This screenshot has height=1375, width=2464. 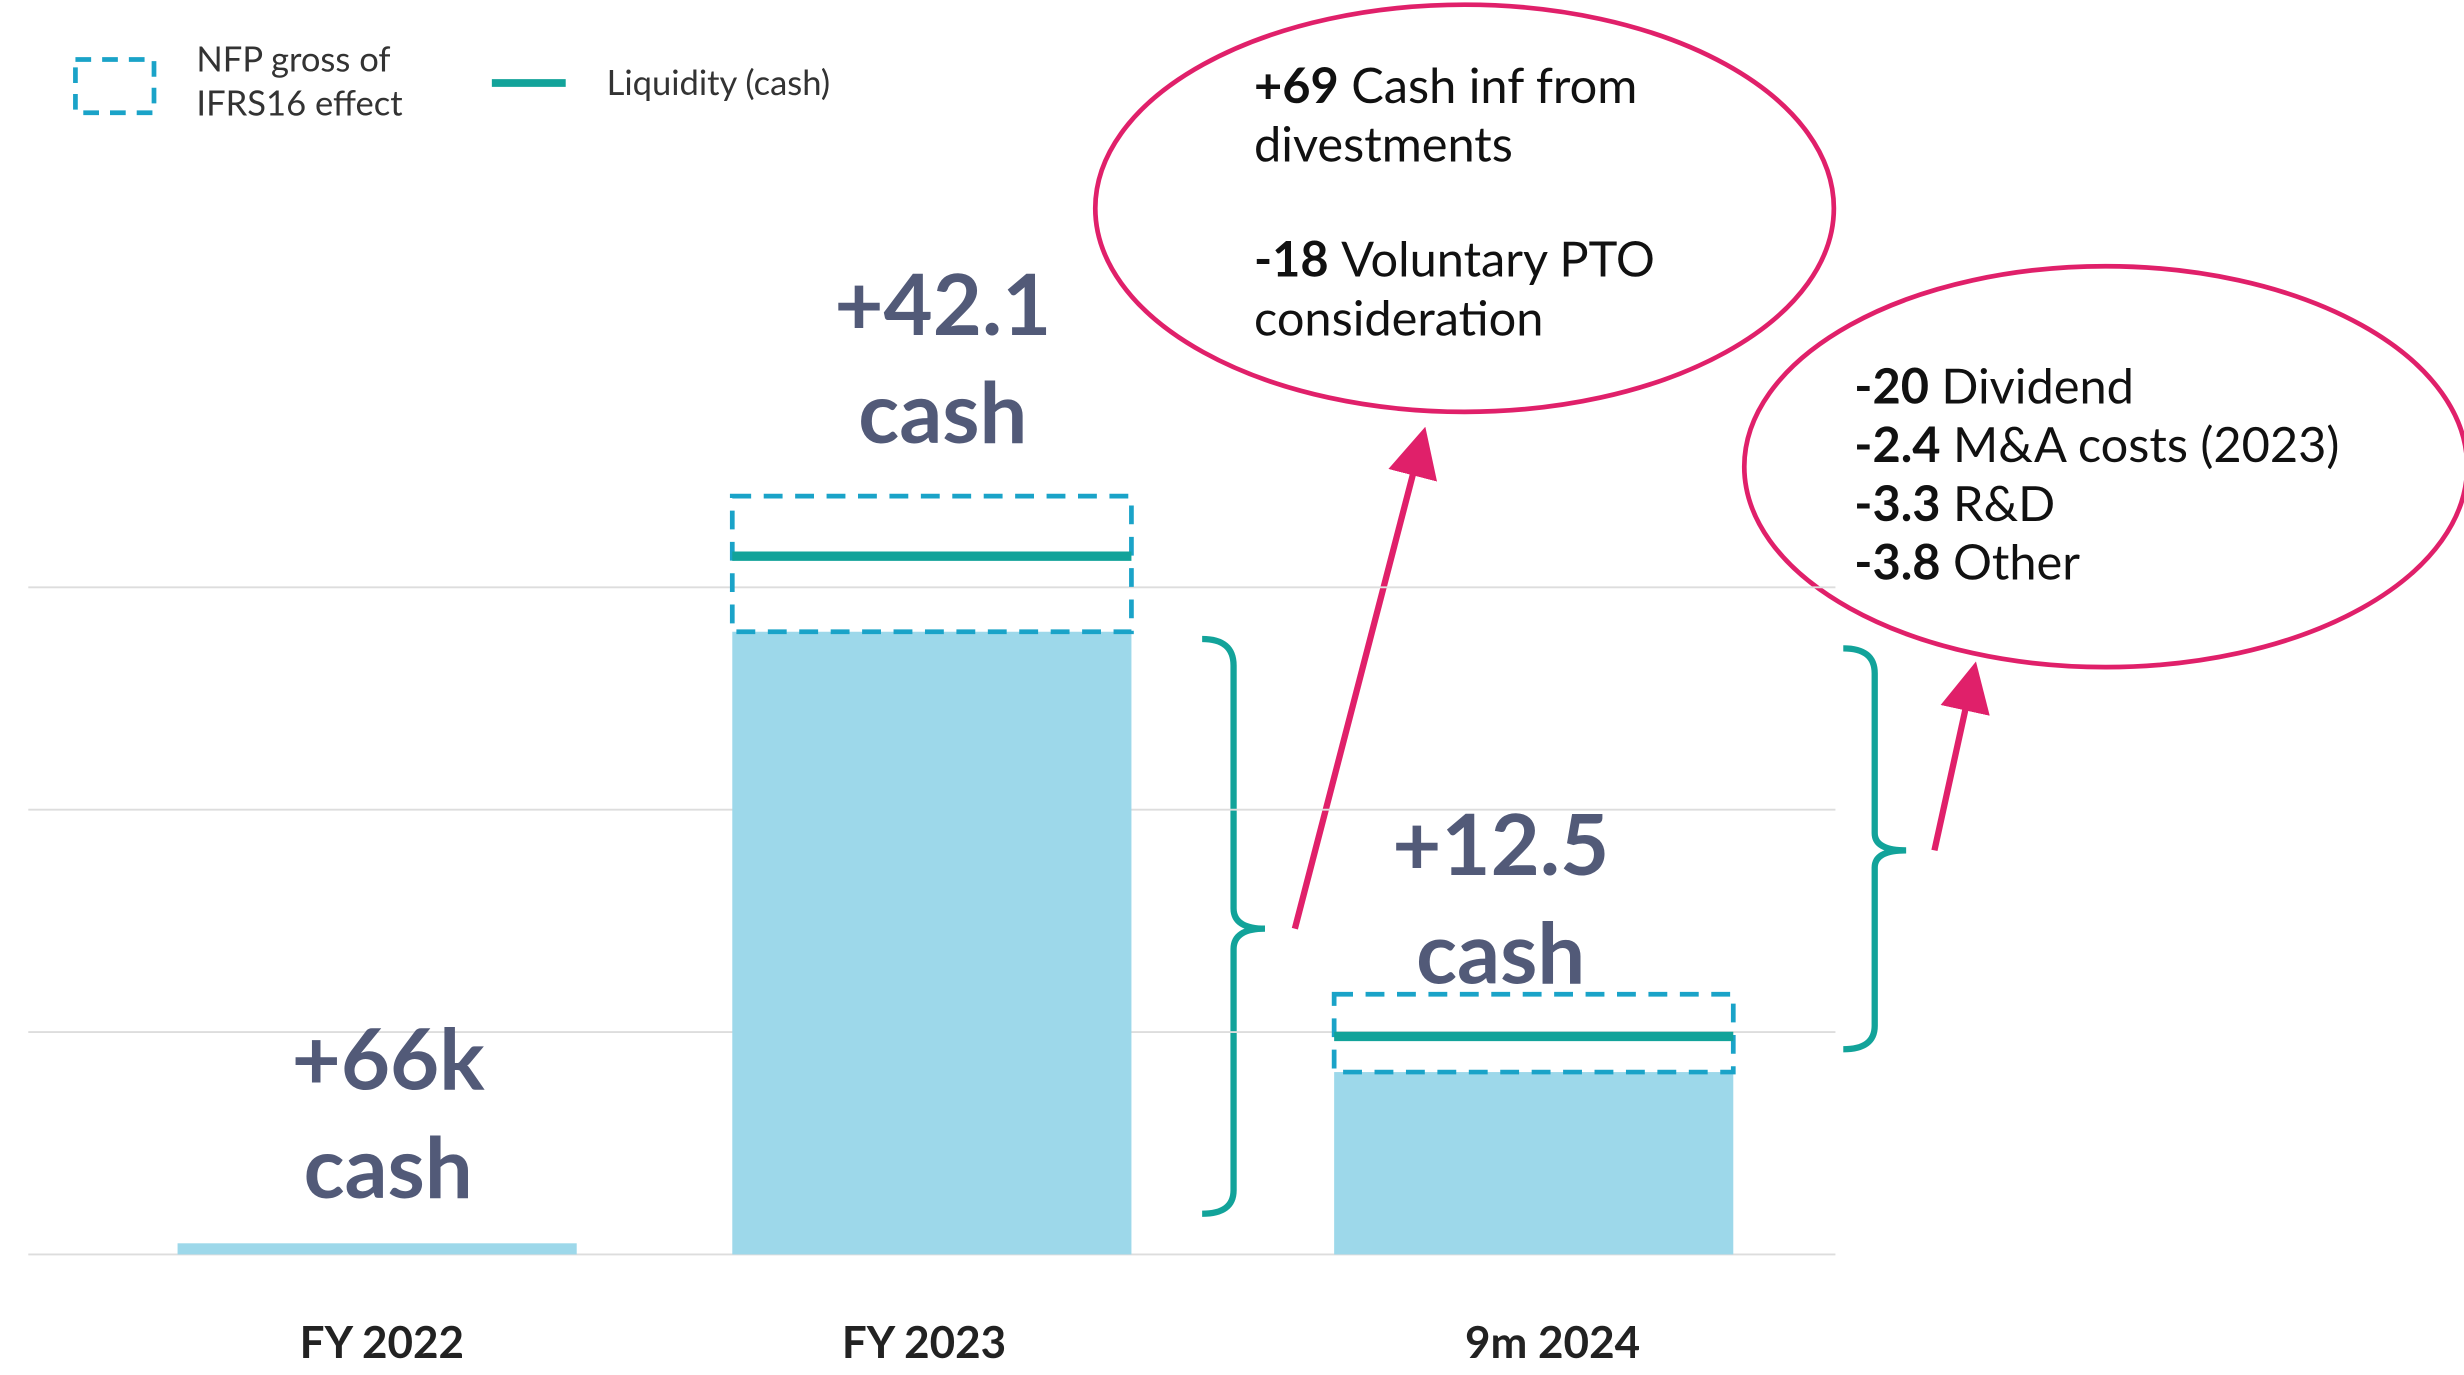 I want to click on callout-text: -18 Voluntary PTO, so click(x=1454, y=259).